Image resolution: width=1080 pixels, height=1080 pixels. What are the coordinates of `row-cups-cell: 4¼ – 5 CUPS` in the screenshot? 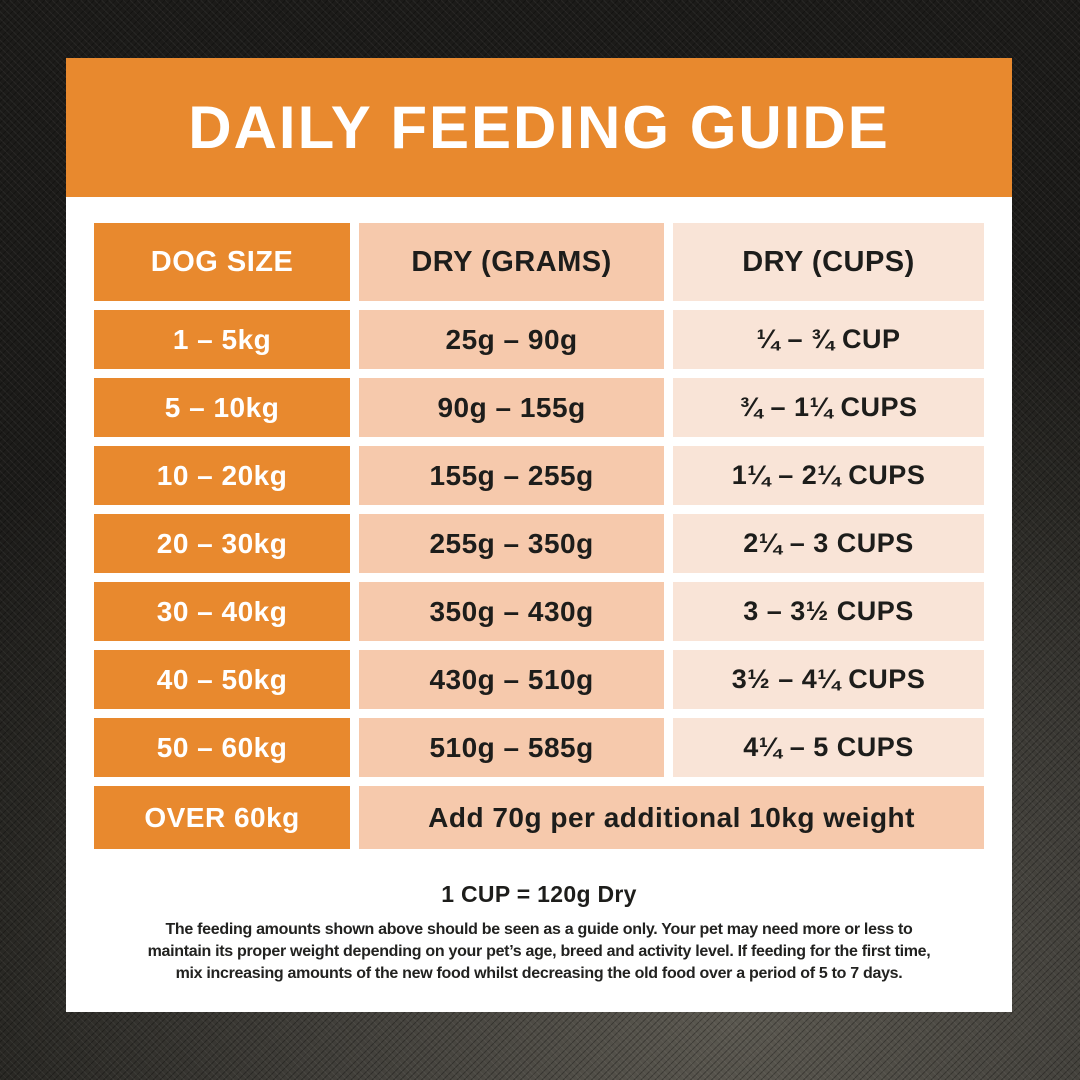 It's located at (828, 747).